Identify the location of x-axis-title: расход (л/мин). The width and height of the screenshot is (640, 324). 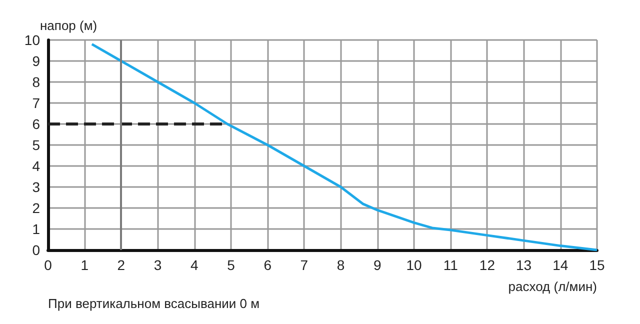
(552, 286).